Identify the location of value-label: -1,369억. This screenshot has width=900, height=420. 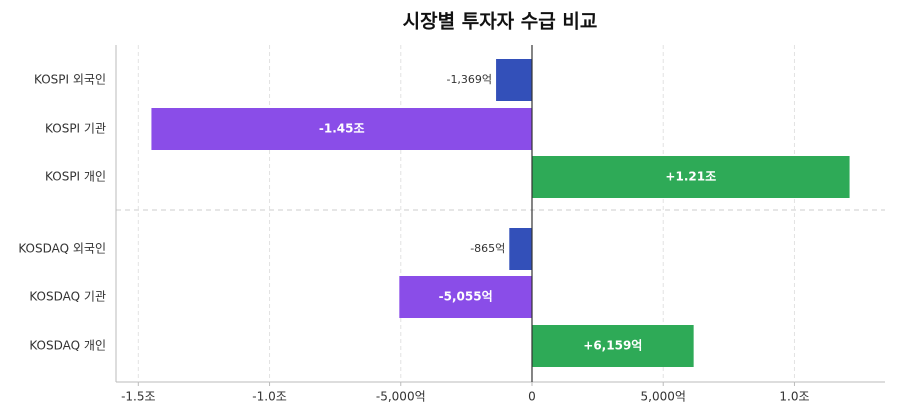
(469, 79).